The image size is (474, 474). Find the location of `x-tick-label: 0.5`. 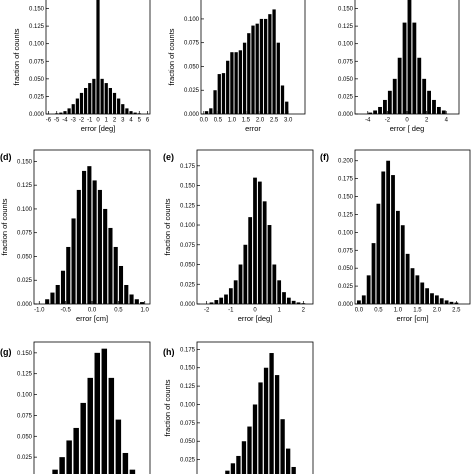

x-tick-label: 0.5 is located at coordinates (378, 311).